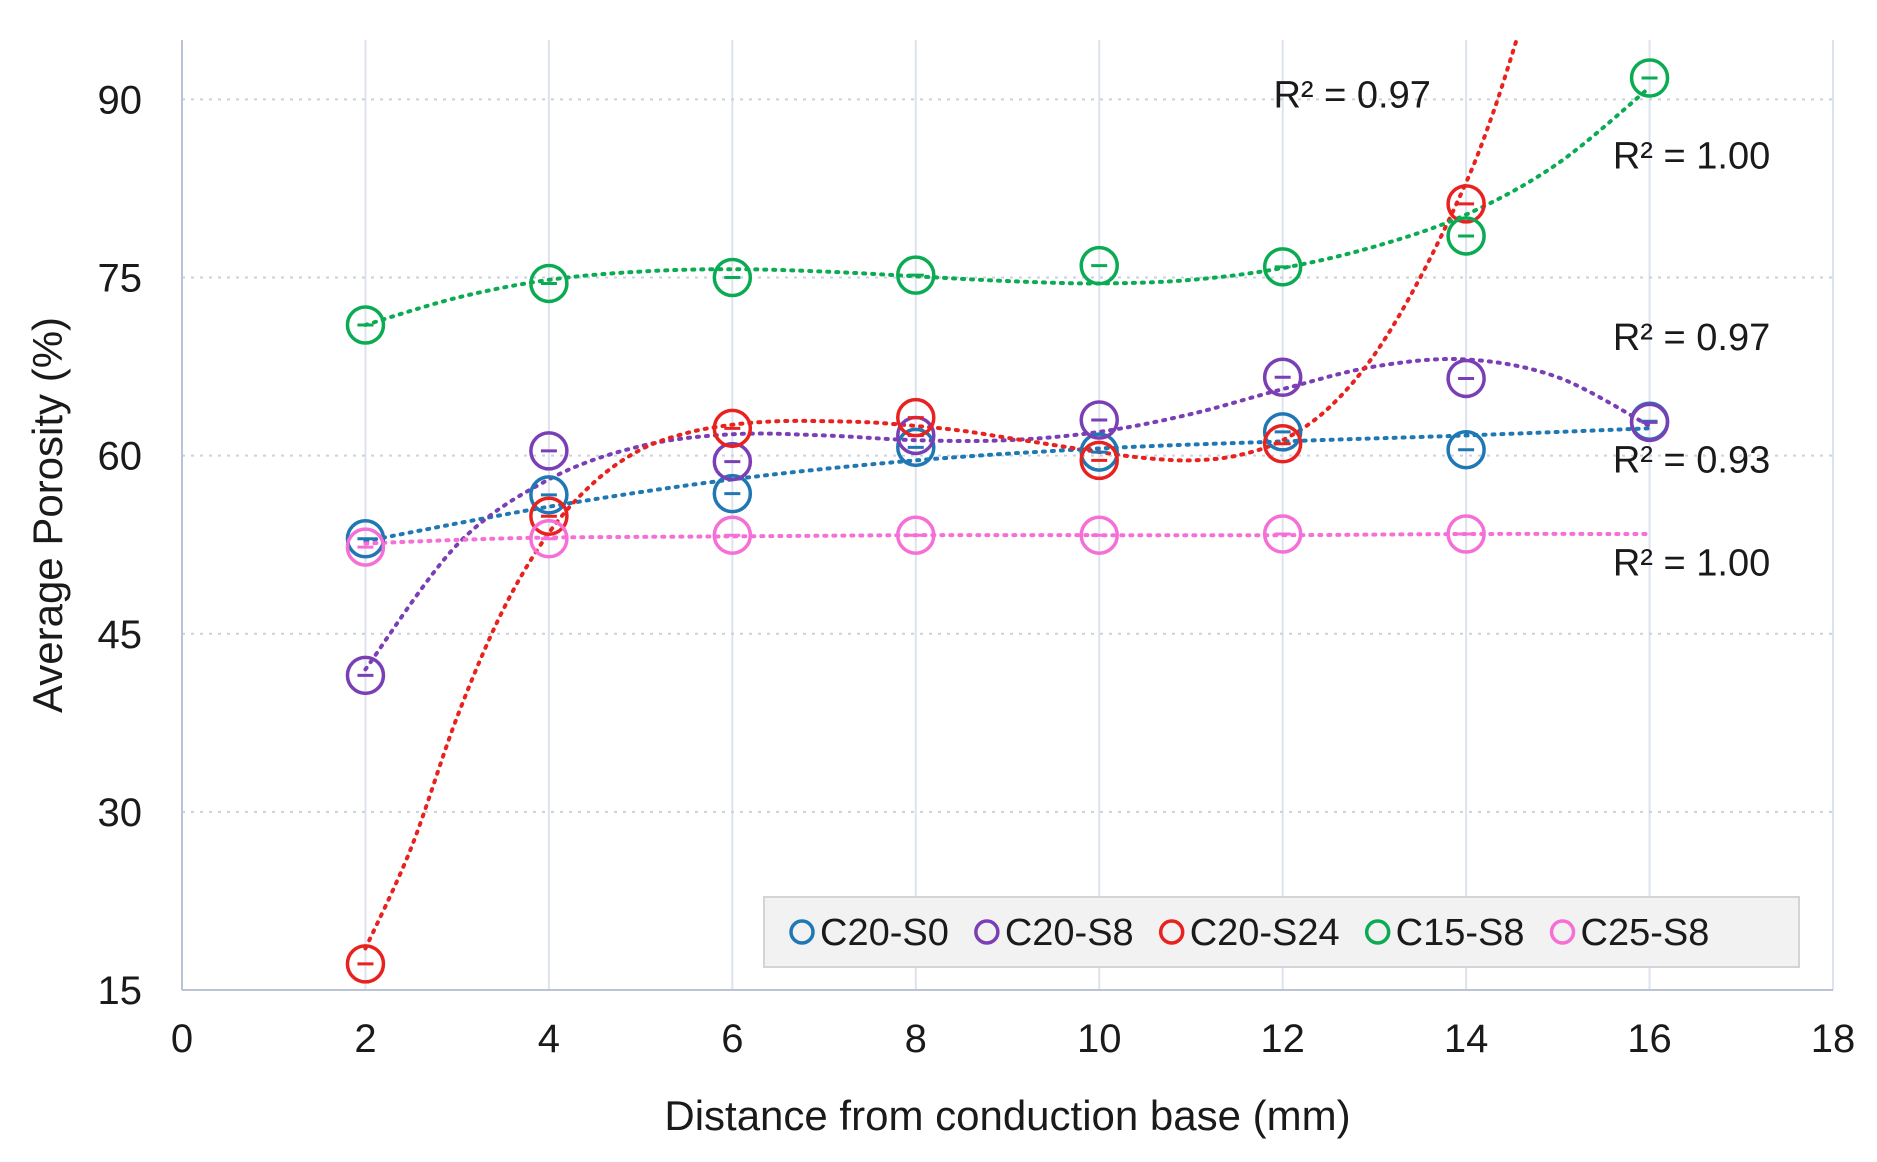 Image resolution: width=1877 pixels, height=1162 pixels. Describe the element at coordinates (1007, 538) in the screenshot. I see `trendline-C25-S8` at that location.